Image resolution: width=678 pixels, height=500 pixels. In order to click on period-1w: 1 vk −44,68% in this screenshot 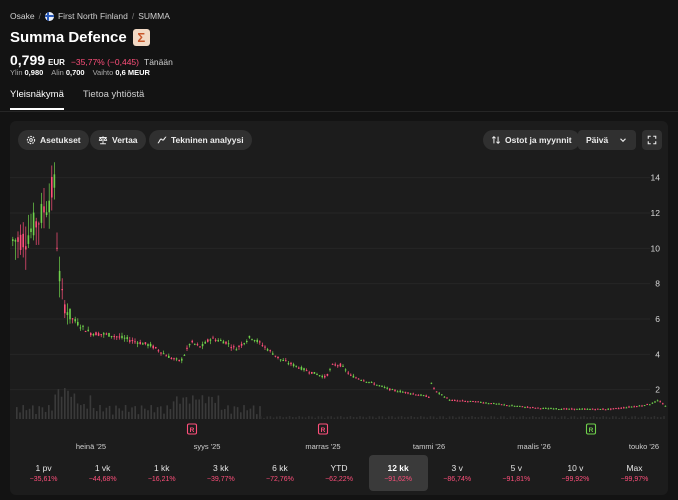, I will do `click(102, 473)`.